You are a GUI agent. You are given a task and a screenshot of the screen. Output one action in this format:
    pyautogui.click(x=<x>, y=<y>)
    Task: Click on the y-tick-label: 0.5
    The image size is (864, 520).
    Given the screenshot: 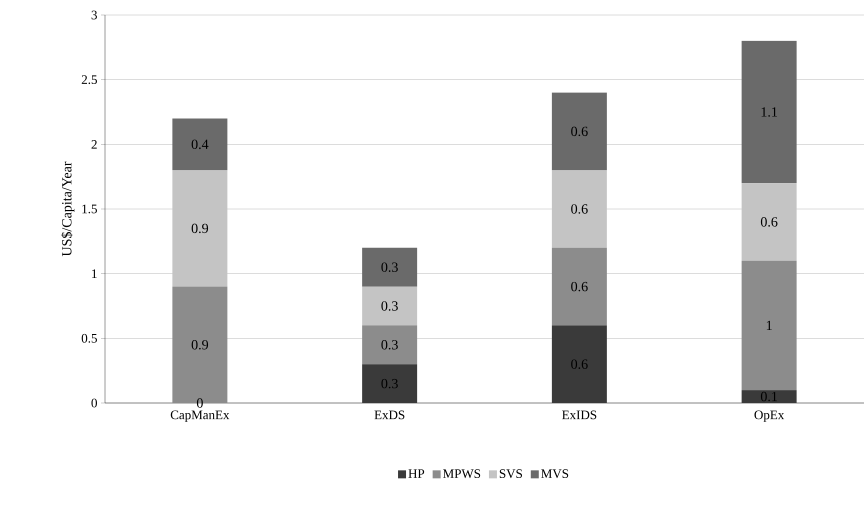 What is the action you would take?
    pyautogui.click(x=89, y=338)
    